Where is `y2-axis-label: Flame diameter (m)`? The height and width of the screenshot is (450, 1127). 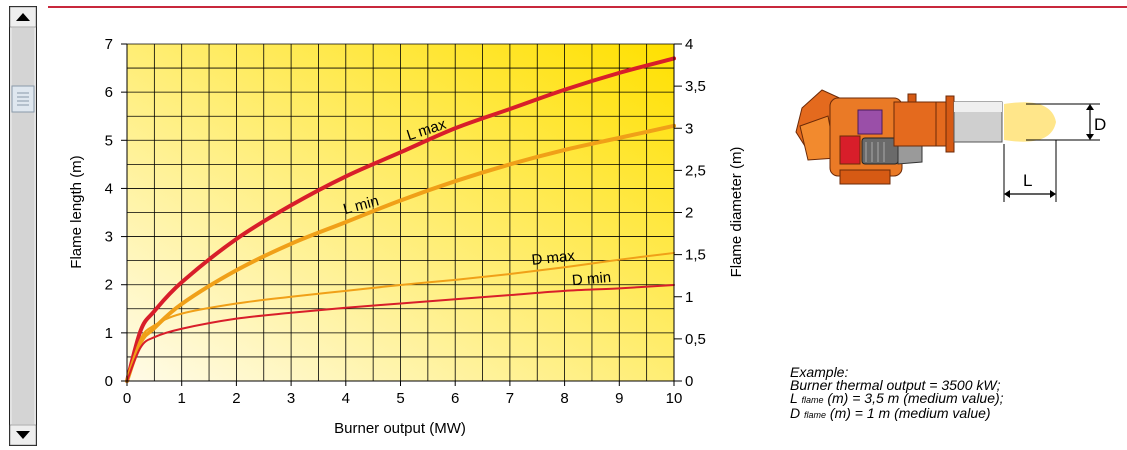 y2-axis-label: Flame diameter (m) is located at coordinates (736, 212).